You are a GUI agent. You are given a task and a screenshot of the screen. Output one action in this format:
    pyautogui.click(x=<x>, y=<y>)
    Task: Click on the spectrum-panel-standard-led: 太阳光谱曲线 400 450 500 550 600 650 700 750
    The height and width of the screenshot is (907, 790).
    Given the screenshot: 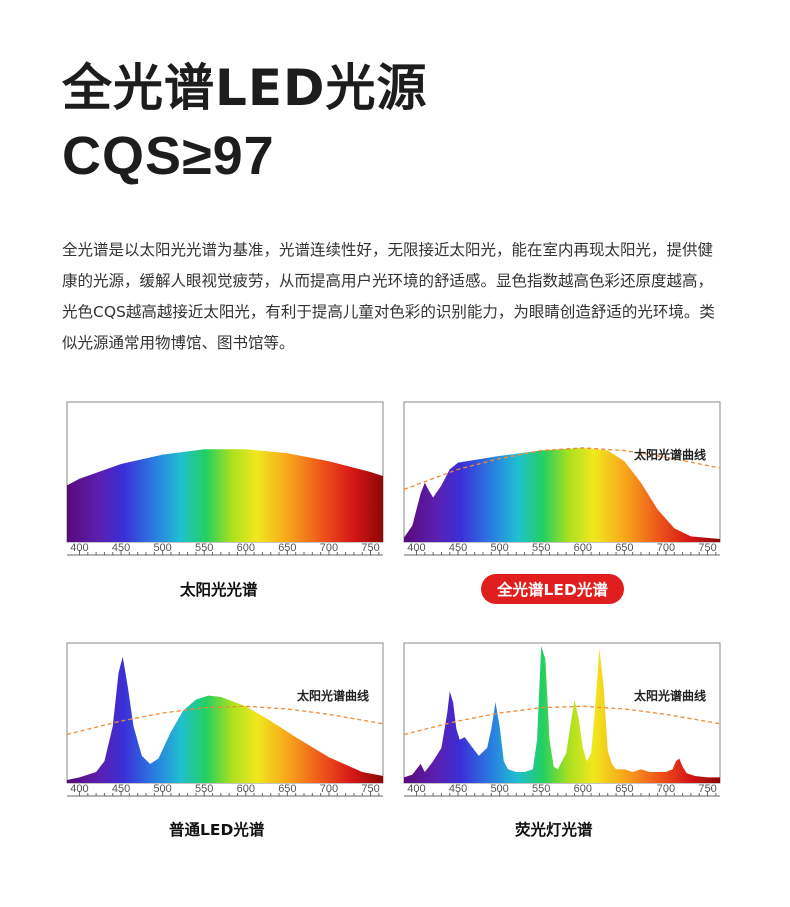 What is the action you would take?
    pyautogui.click(x=225, y=725)
    